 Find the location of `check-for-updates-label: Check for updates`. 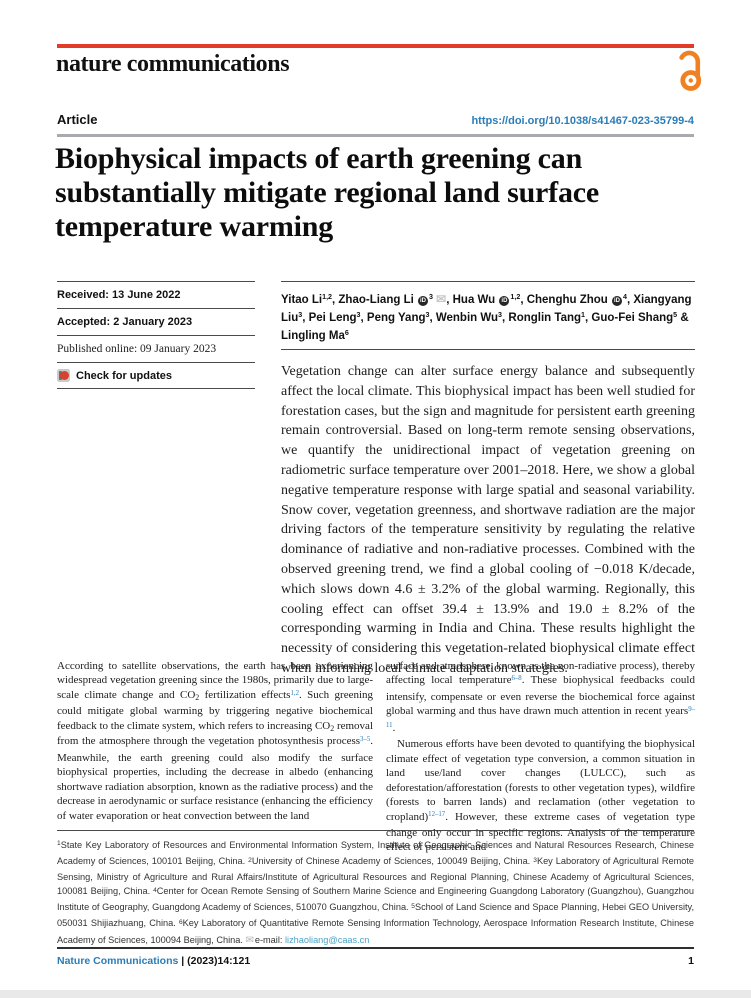

check-for-updates-label: Check for updates is located at coordinates (124, 375).